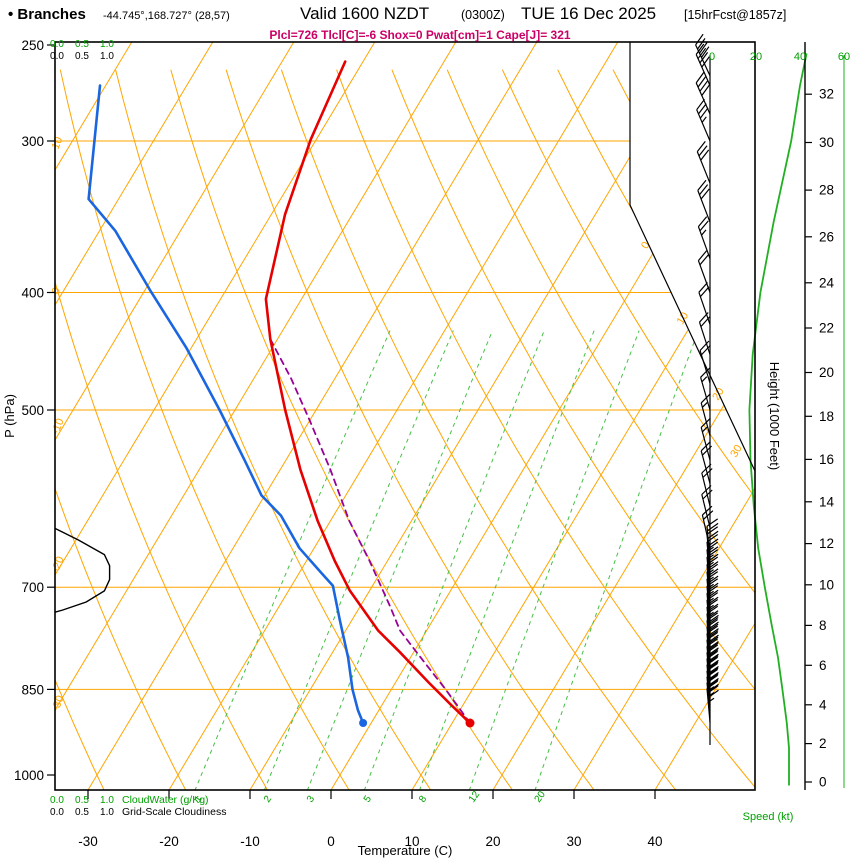 The image size is (850, 860). Describe the element at coordinates (826, 328) in the screenshot. I see `height-tick-label: 22` at that location.